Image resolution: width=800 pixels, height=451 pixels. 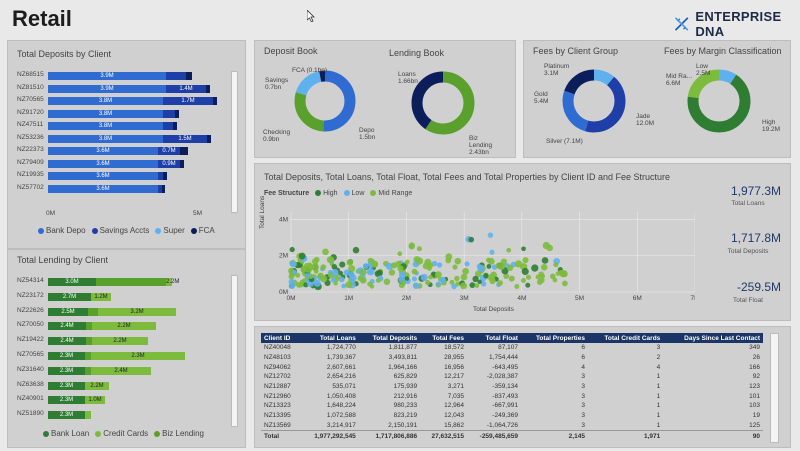 I want to click on column-header: Total Properties, so click(x=554, y=338).